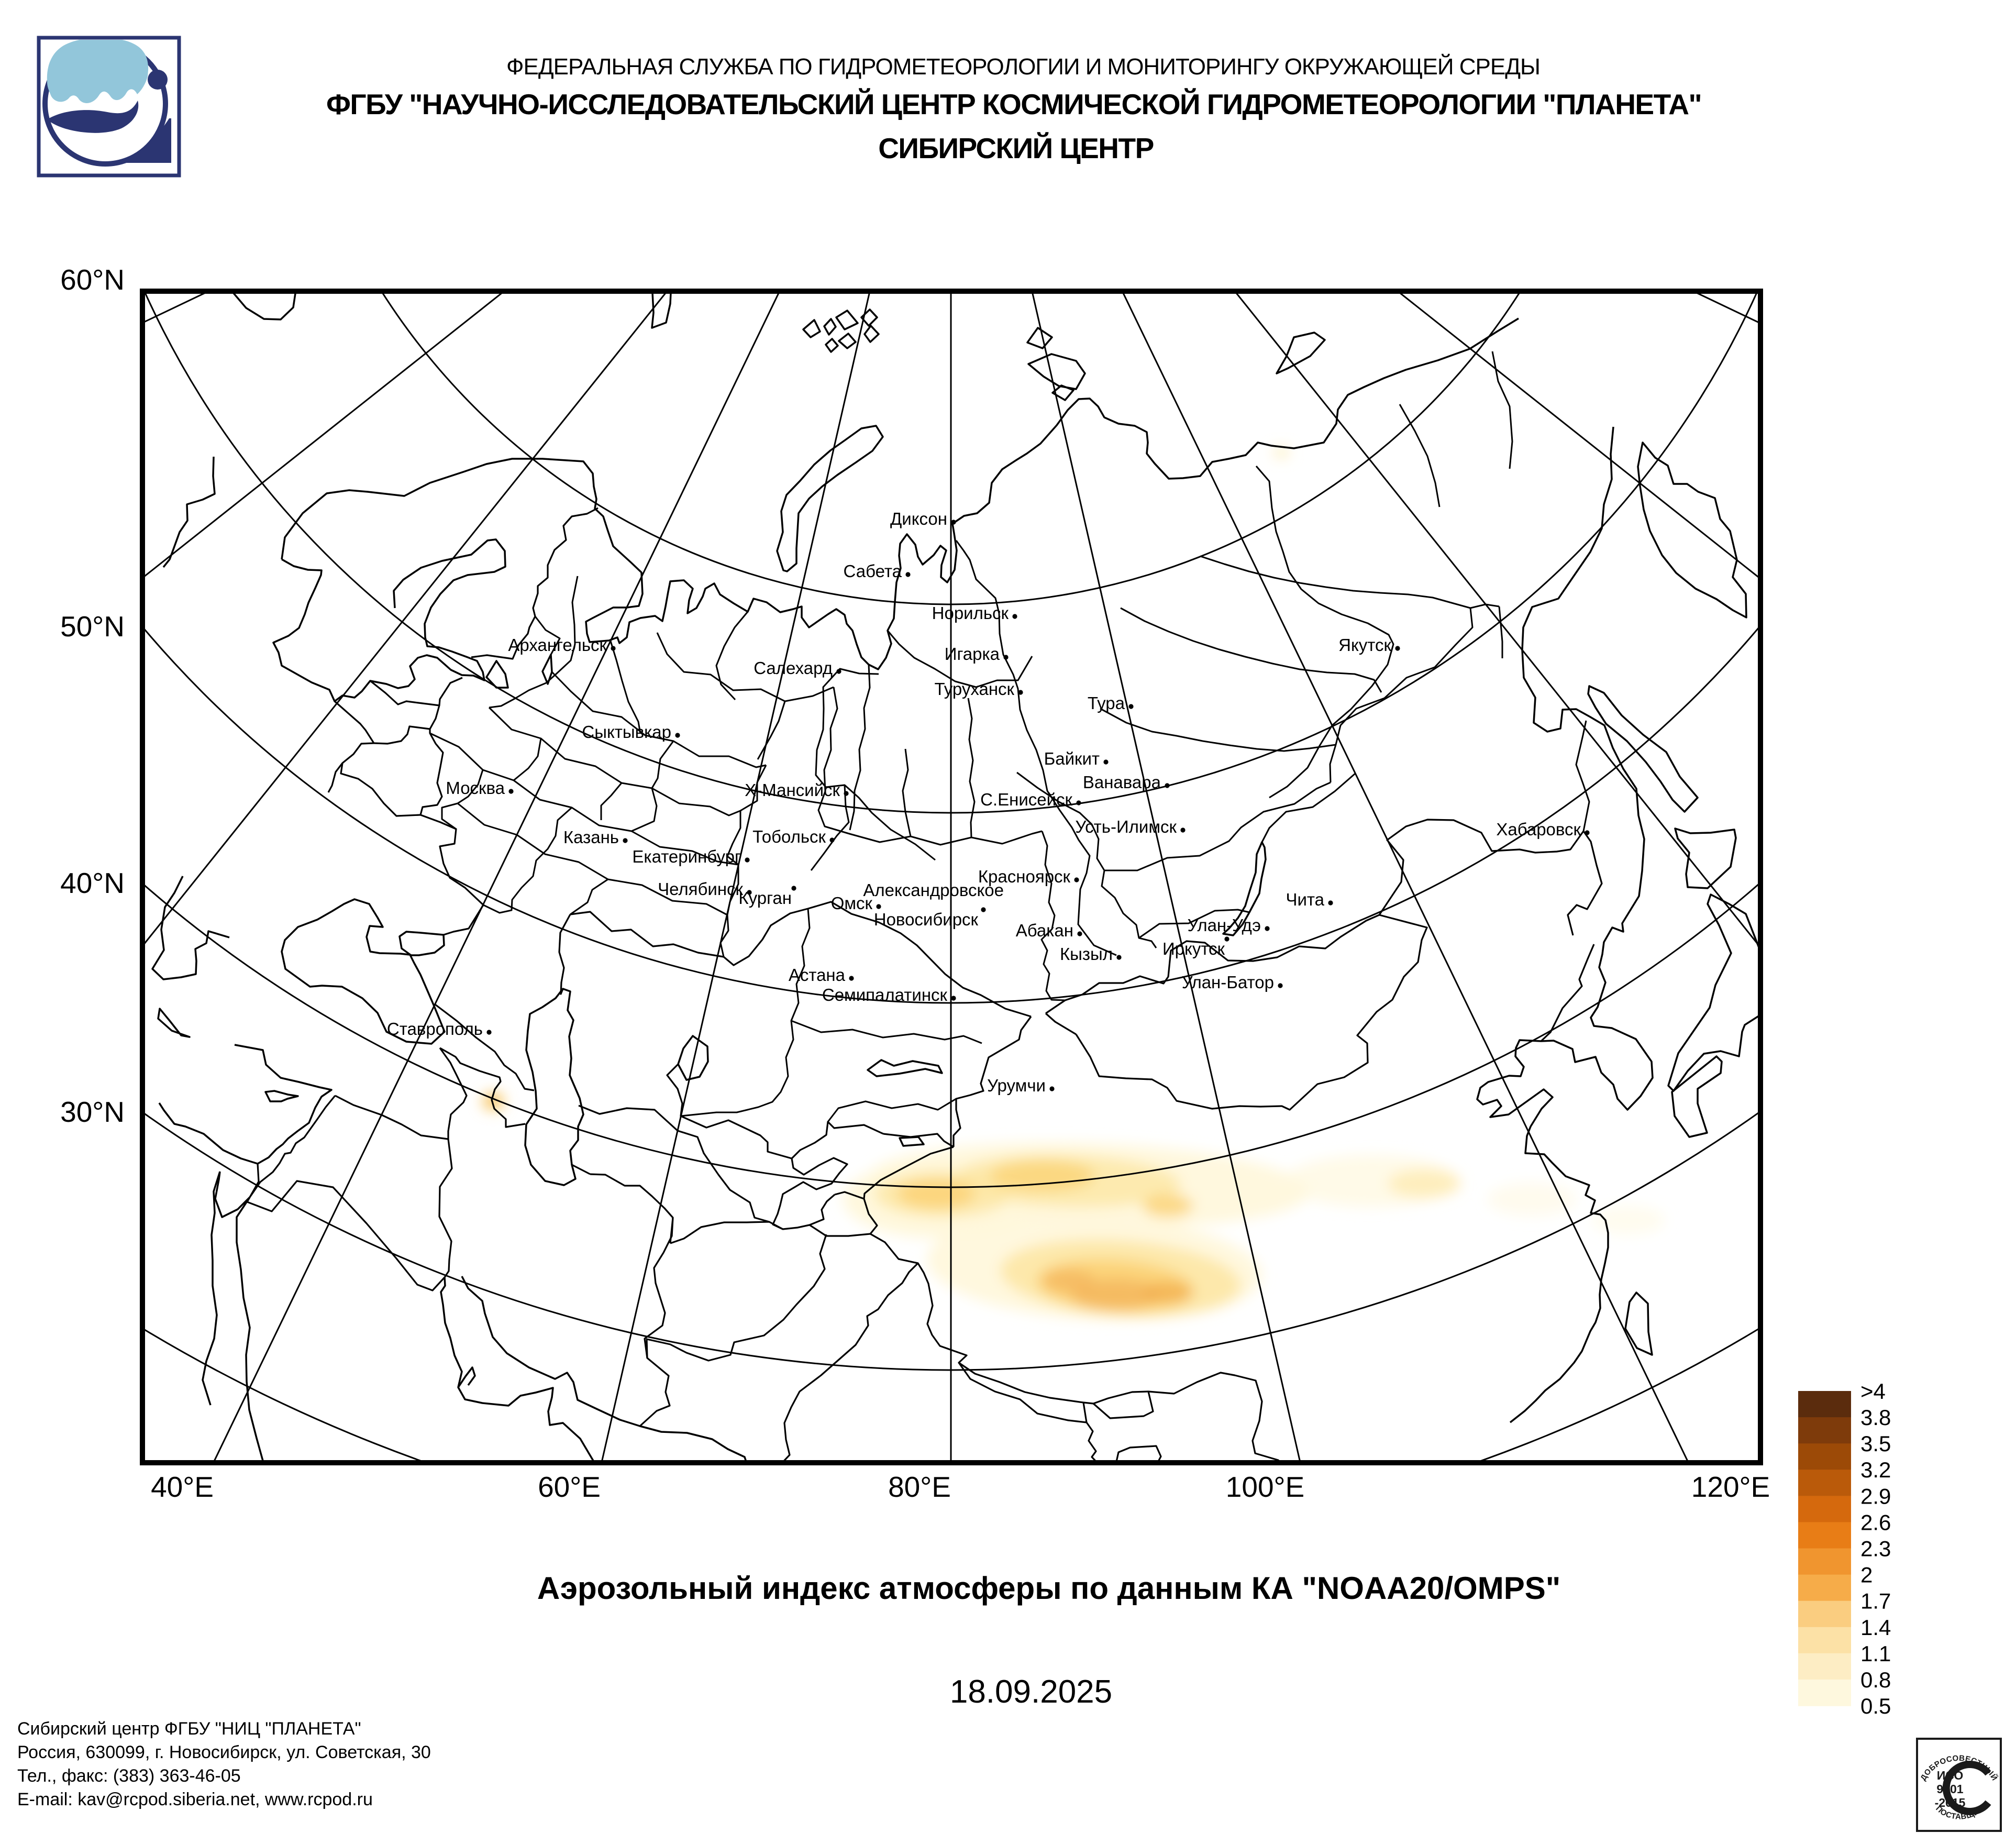 The width and height of the screenshot is (2016, 1833). What do you see at coordinates (1876, 1522) in the screenshot?
I see `svg-text: 2.6` at bounding box center [1876, 1522].